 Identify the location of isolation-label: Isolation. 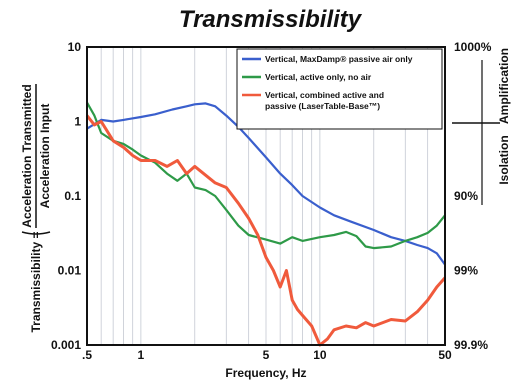
(504, 159).